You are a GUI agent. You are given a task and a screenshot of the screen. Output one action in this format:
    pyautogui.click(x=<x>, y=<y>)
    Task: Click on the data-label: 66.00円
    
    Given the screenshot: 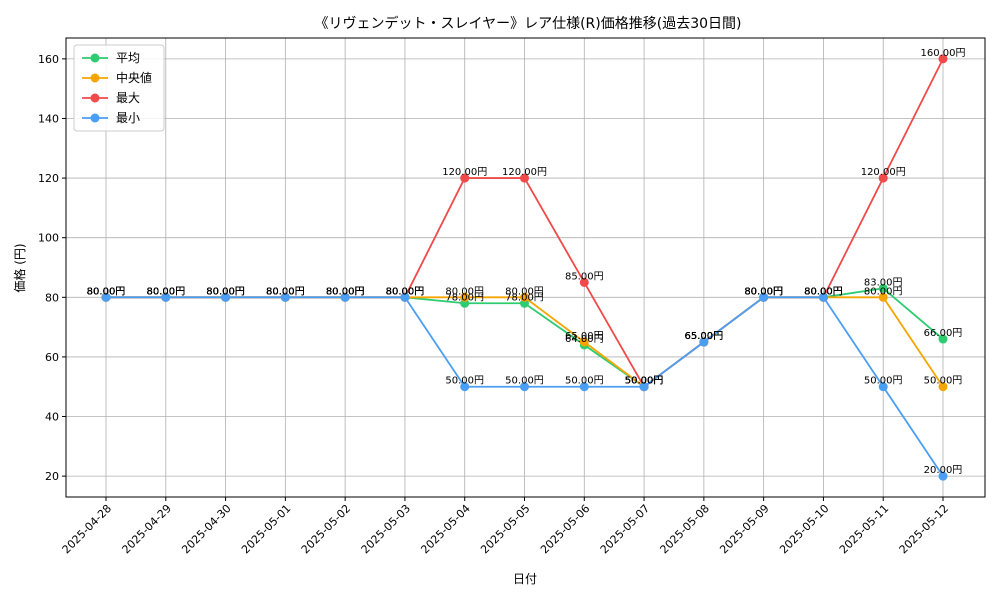 What is the action you would take?
    pyautogui.click(x=943, y=333)
    